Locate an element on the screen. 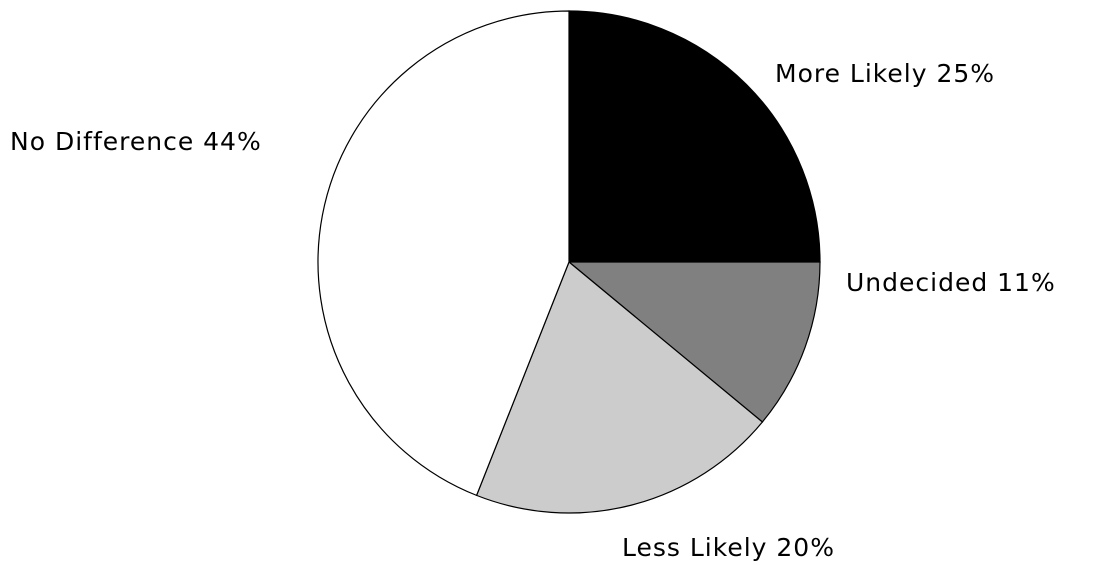 Image resolution: width=1120 pixels, height=565 pixels. slice-label-undecided: Undecided 11% is located at coordinates (951, 282).